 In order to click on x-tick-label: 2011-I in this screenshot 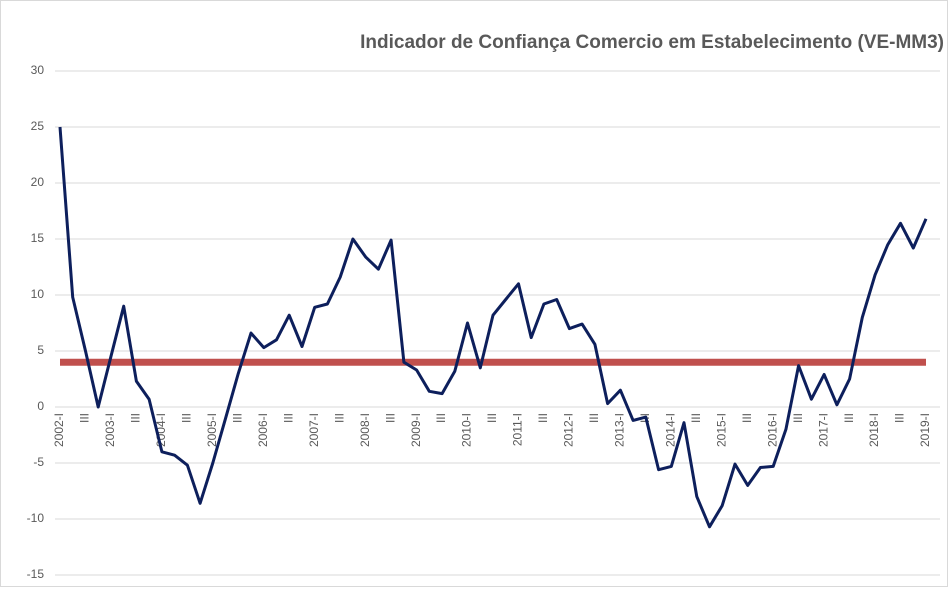, I will do `click(518, 429)`.